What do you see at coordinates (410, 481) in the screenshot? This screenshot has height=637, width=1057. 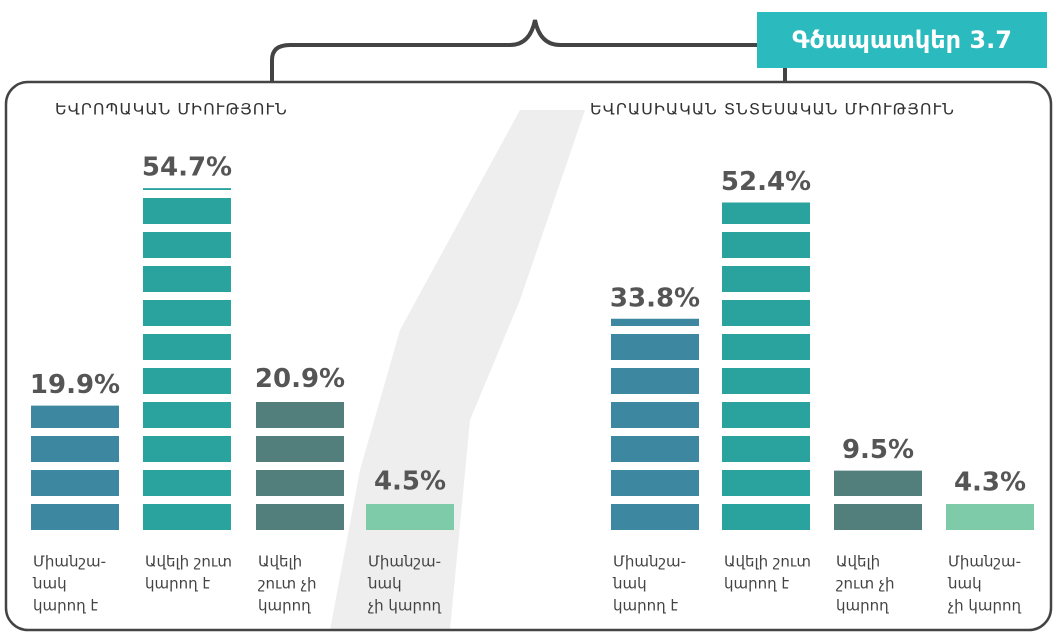 I see `value-label: 4.5%` at bounding box center [410, 481].